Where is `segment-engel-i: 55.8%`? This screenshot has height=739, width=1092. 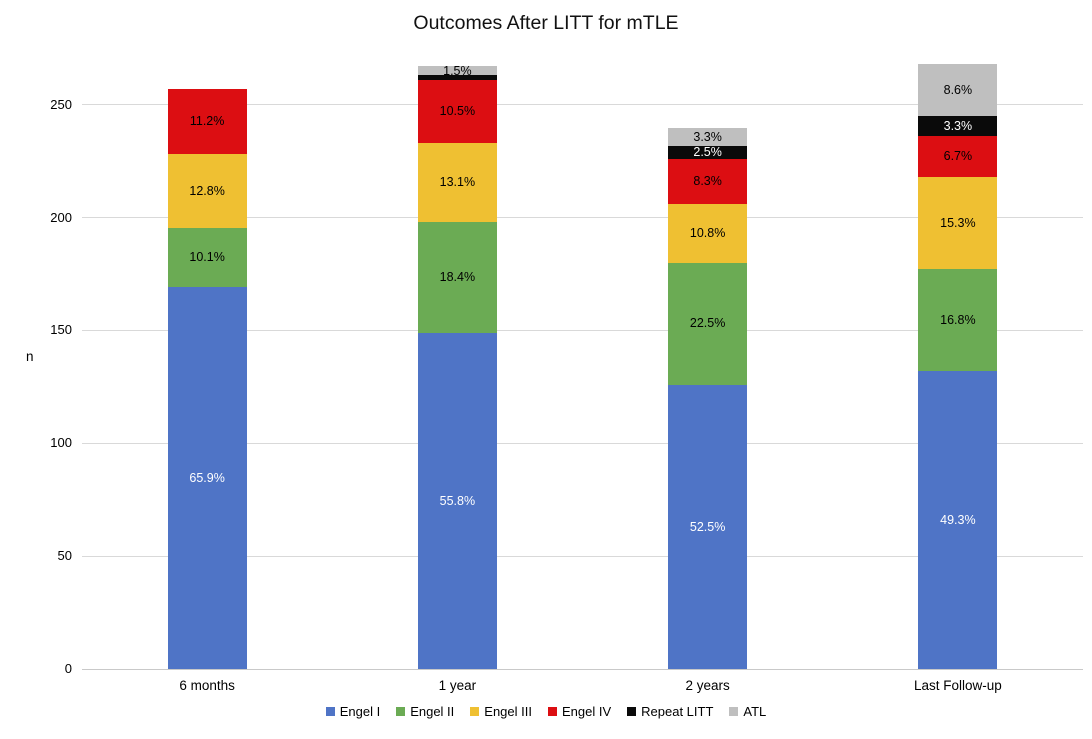
segment-engel-i: 55.8% is located at coordinates (457, 500).